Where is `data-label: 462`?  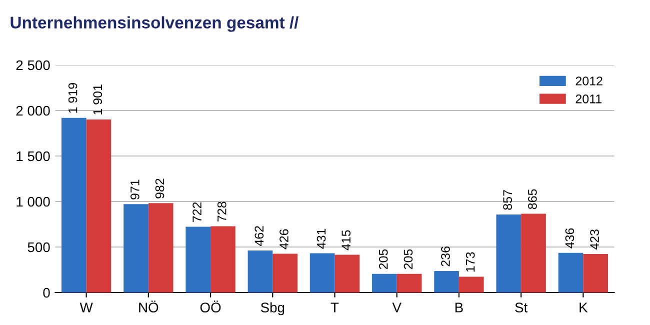 data-label: 462 is located at coordinates (259, 236).